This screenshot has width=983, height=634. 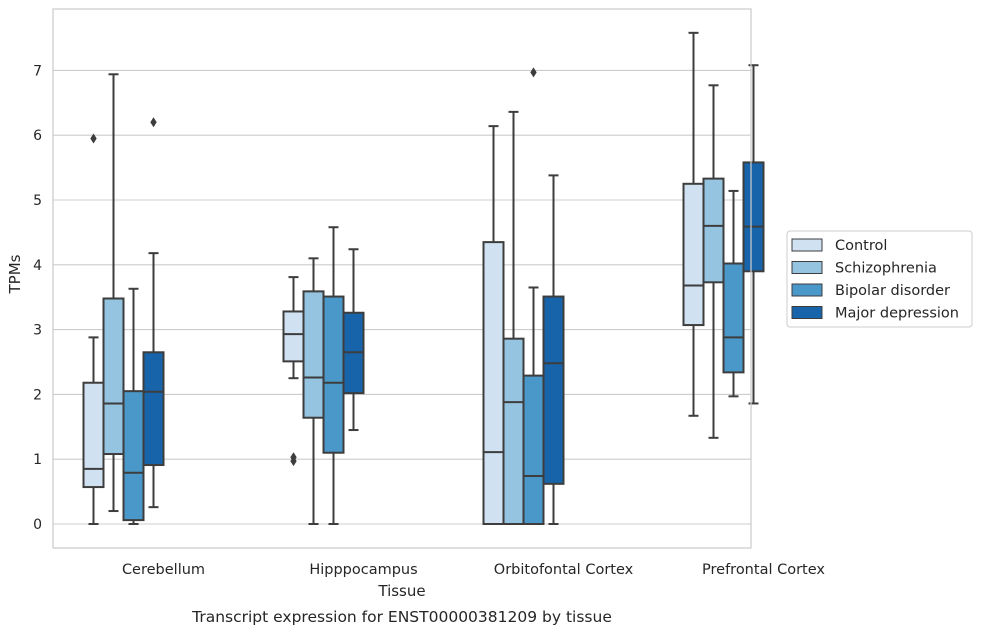 I want to click on x-tick-label: Hipppocampus, so click(x=363, y=570).